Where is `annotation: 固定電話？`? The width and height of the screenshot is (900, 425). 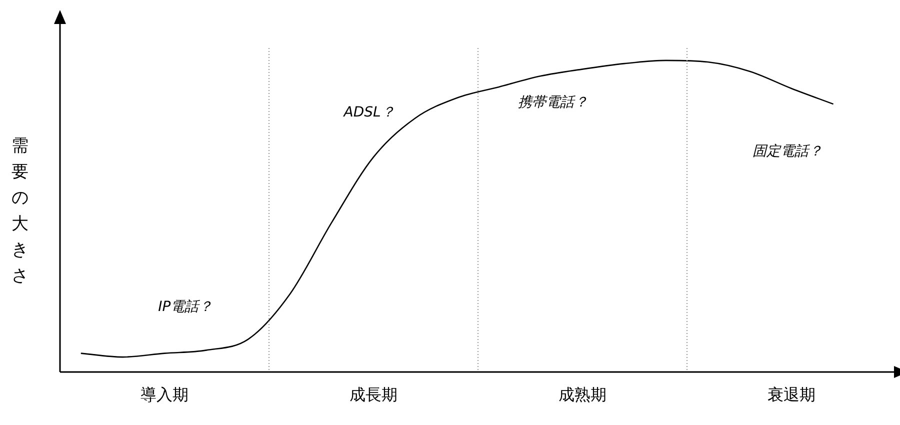
annotation: 固定電話？ is located at coordinates (787, 151).